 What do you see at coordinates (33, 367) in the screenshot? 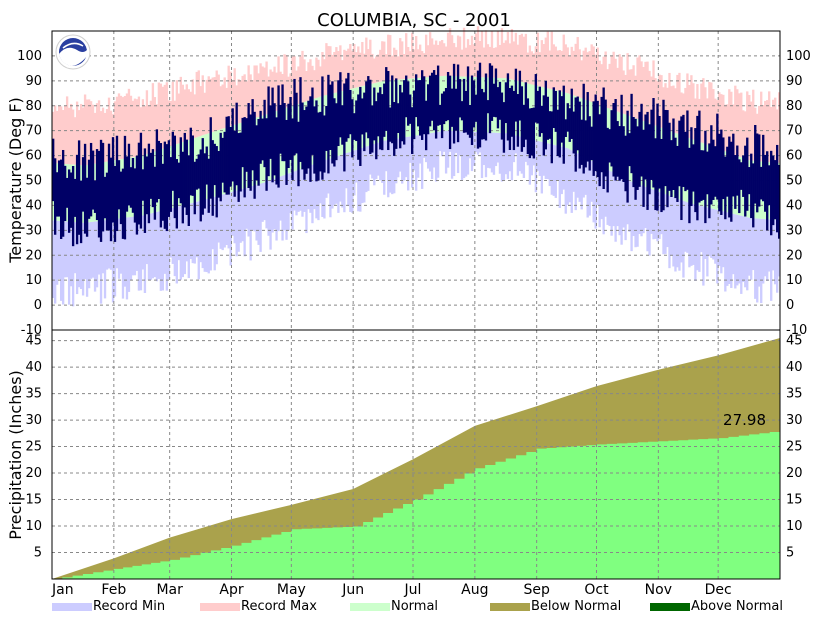
I see `precip-tick-label-left: 40` at bounding box center [33, 367].